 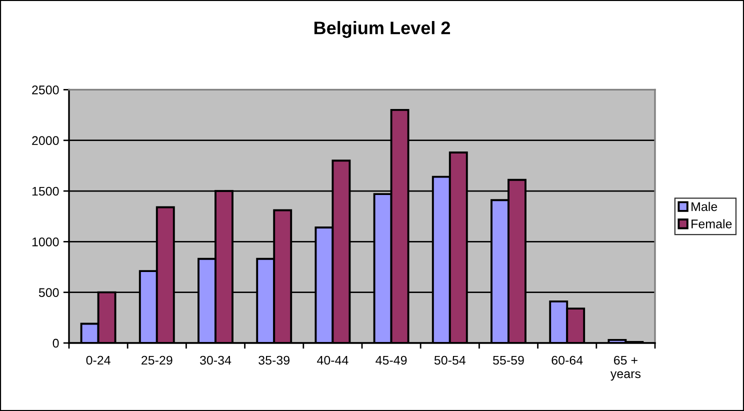 I want to click on y-tick-label: 2500, so click(x=45, y=90).